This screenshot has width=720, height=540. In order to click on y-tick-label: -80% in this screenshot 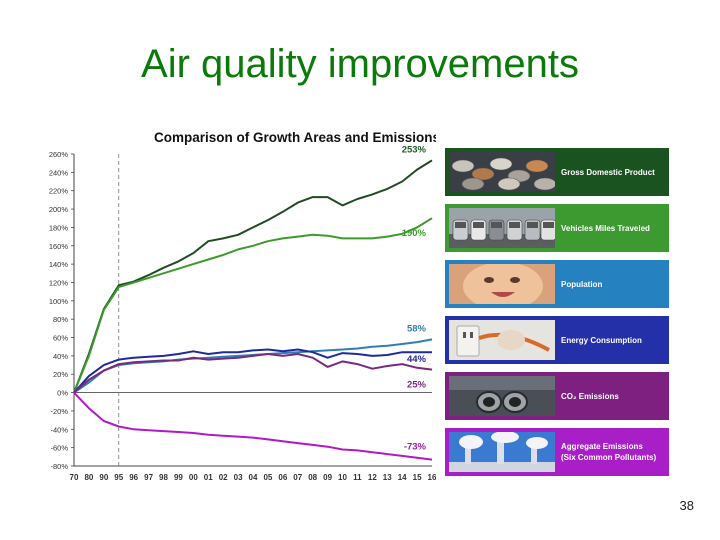, I will do `click(59, 466)`.